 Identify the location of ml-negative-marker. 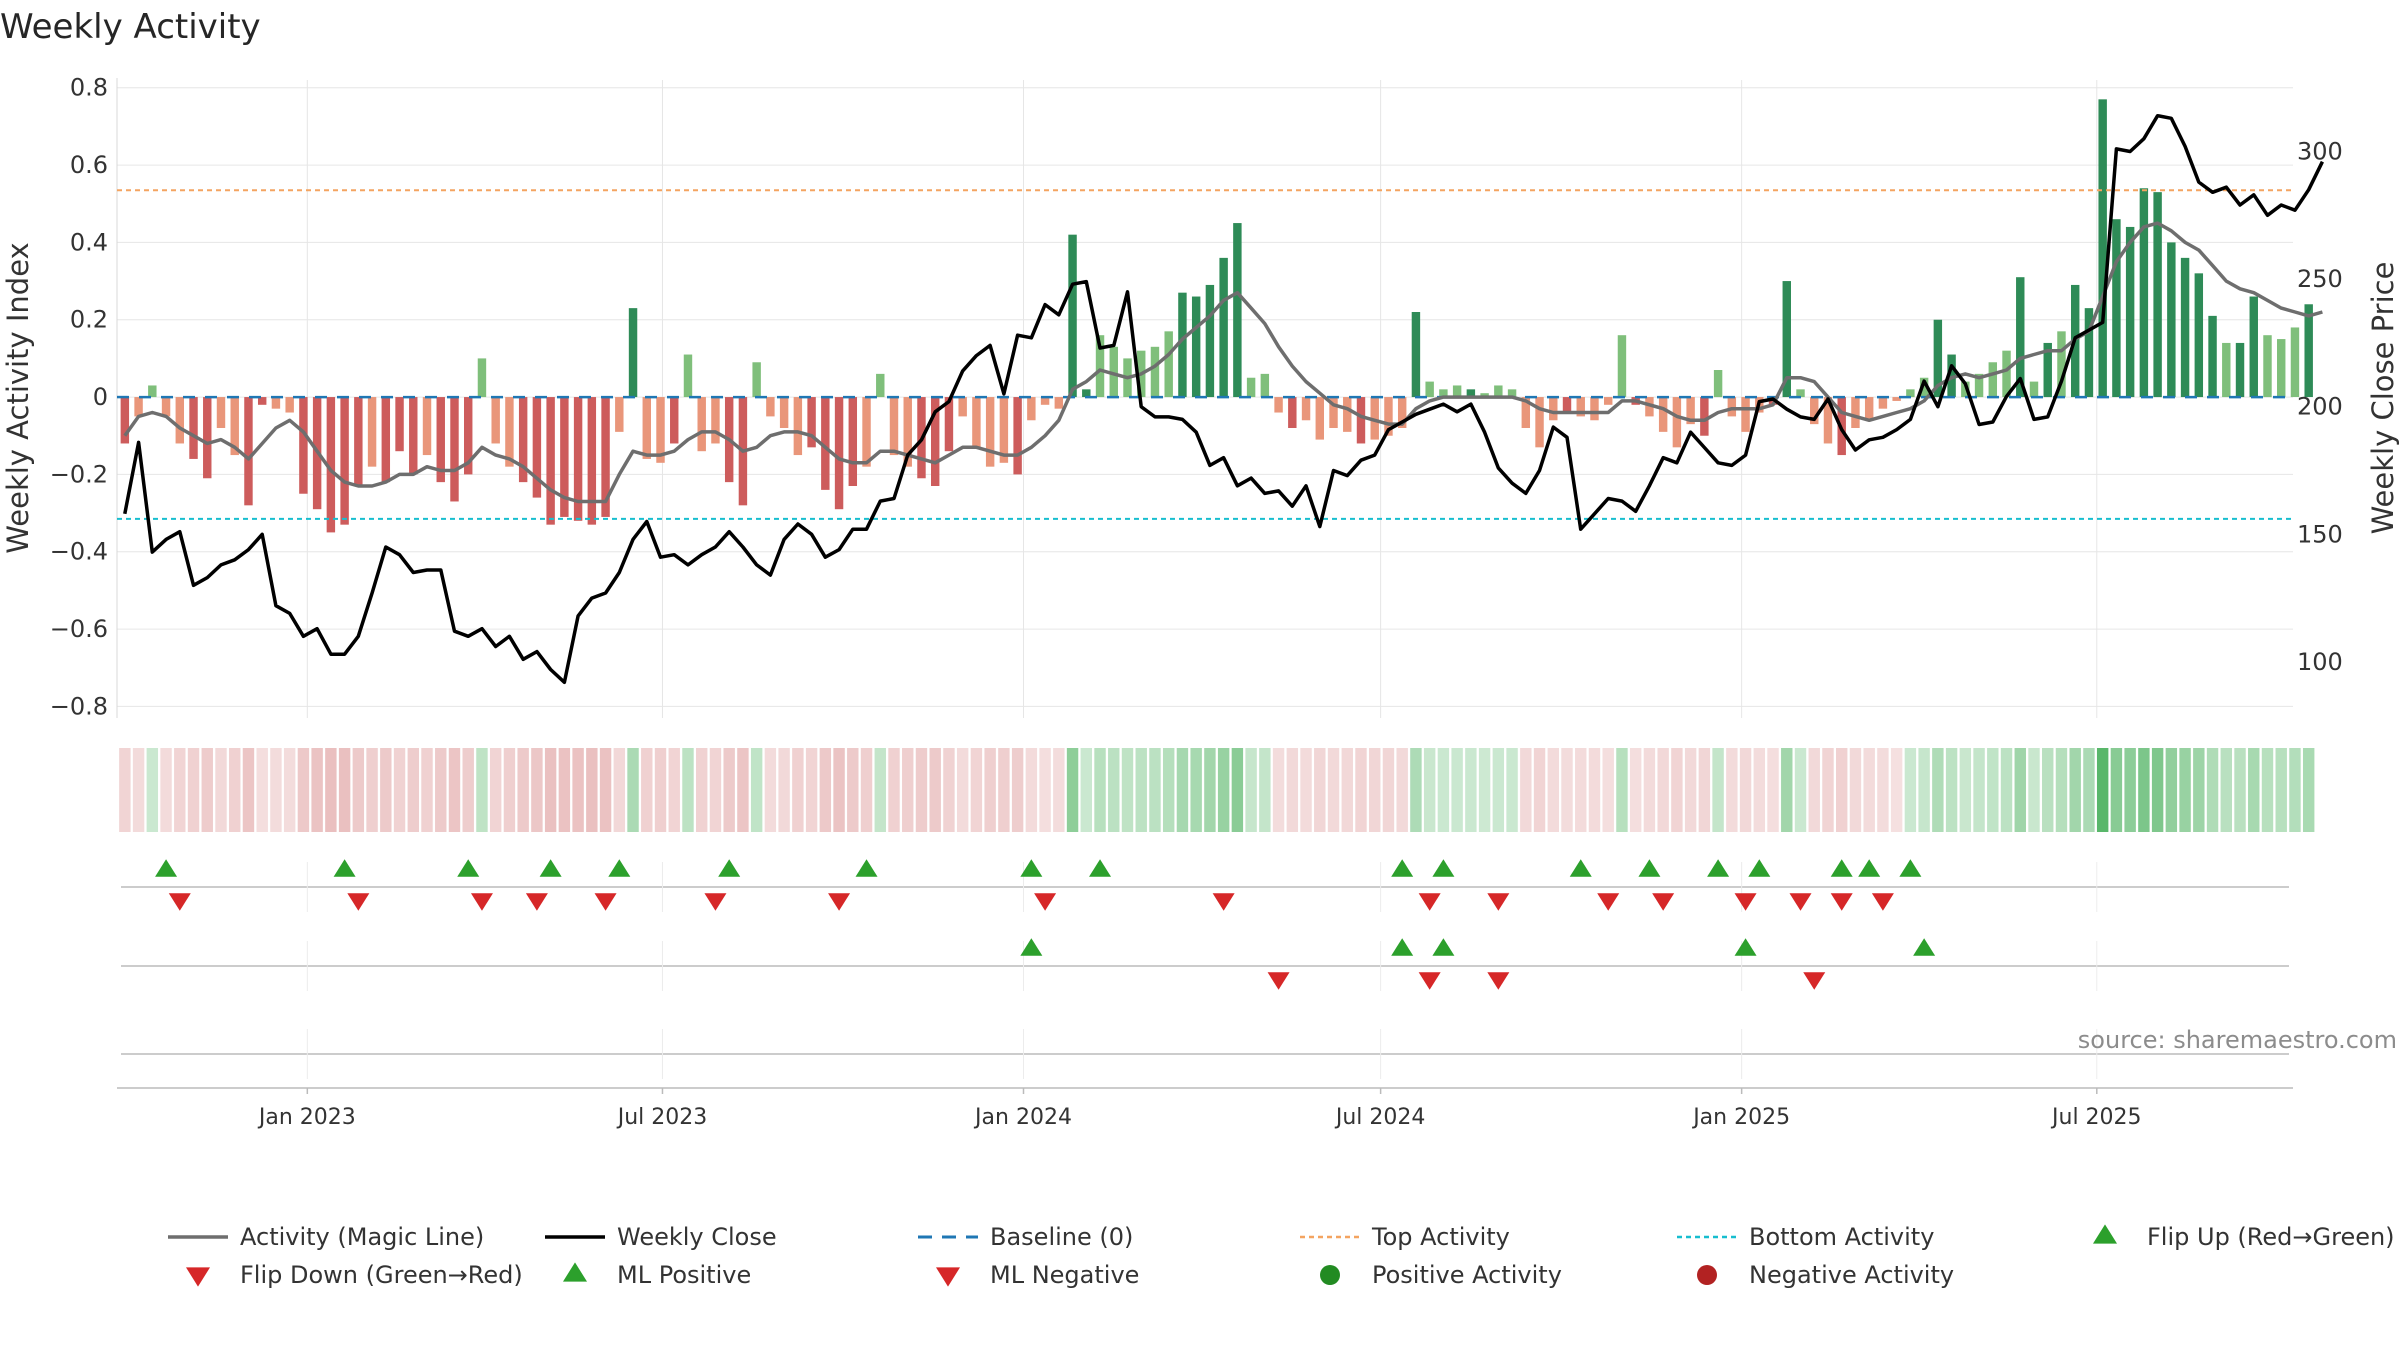
(1429, 981).